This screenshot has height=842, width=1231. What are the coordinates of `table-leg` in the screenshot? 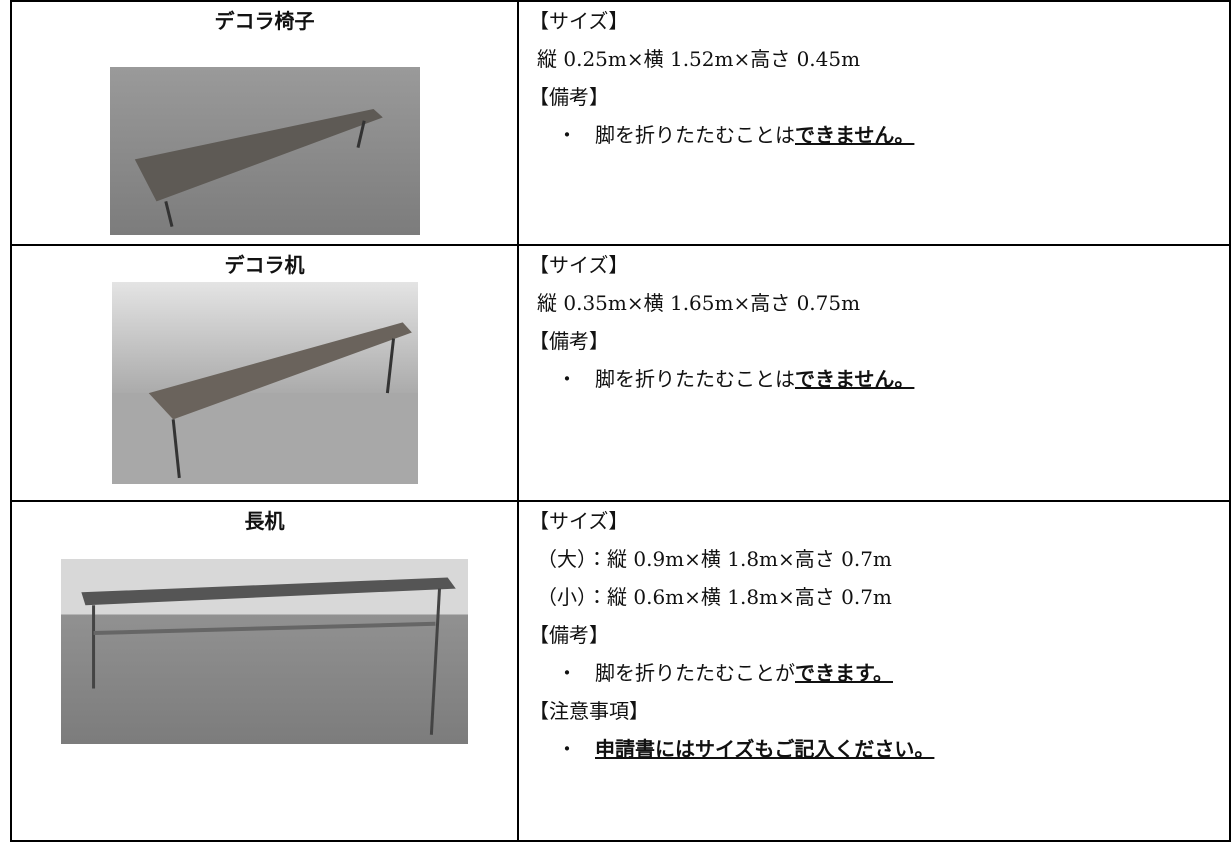 It's located at (435, 661).